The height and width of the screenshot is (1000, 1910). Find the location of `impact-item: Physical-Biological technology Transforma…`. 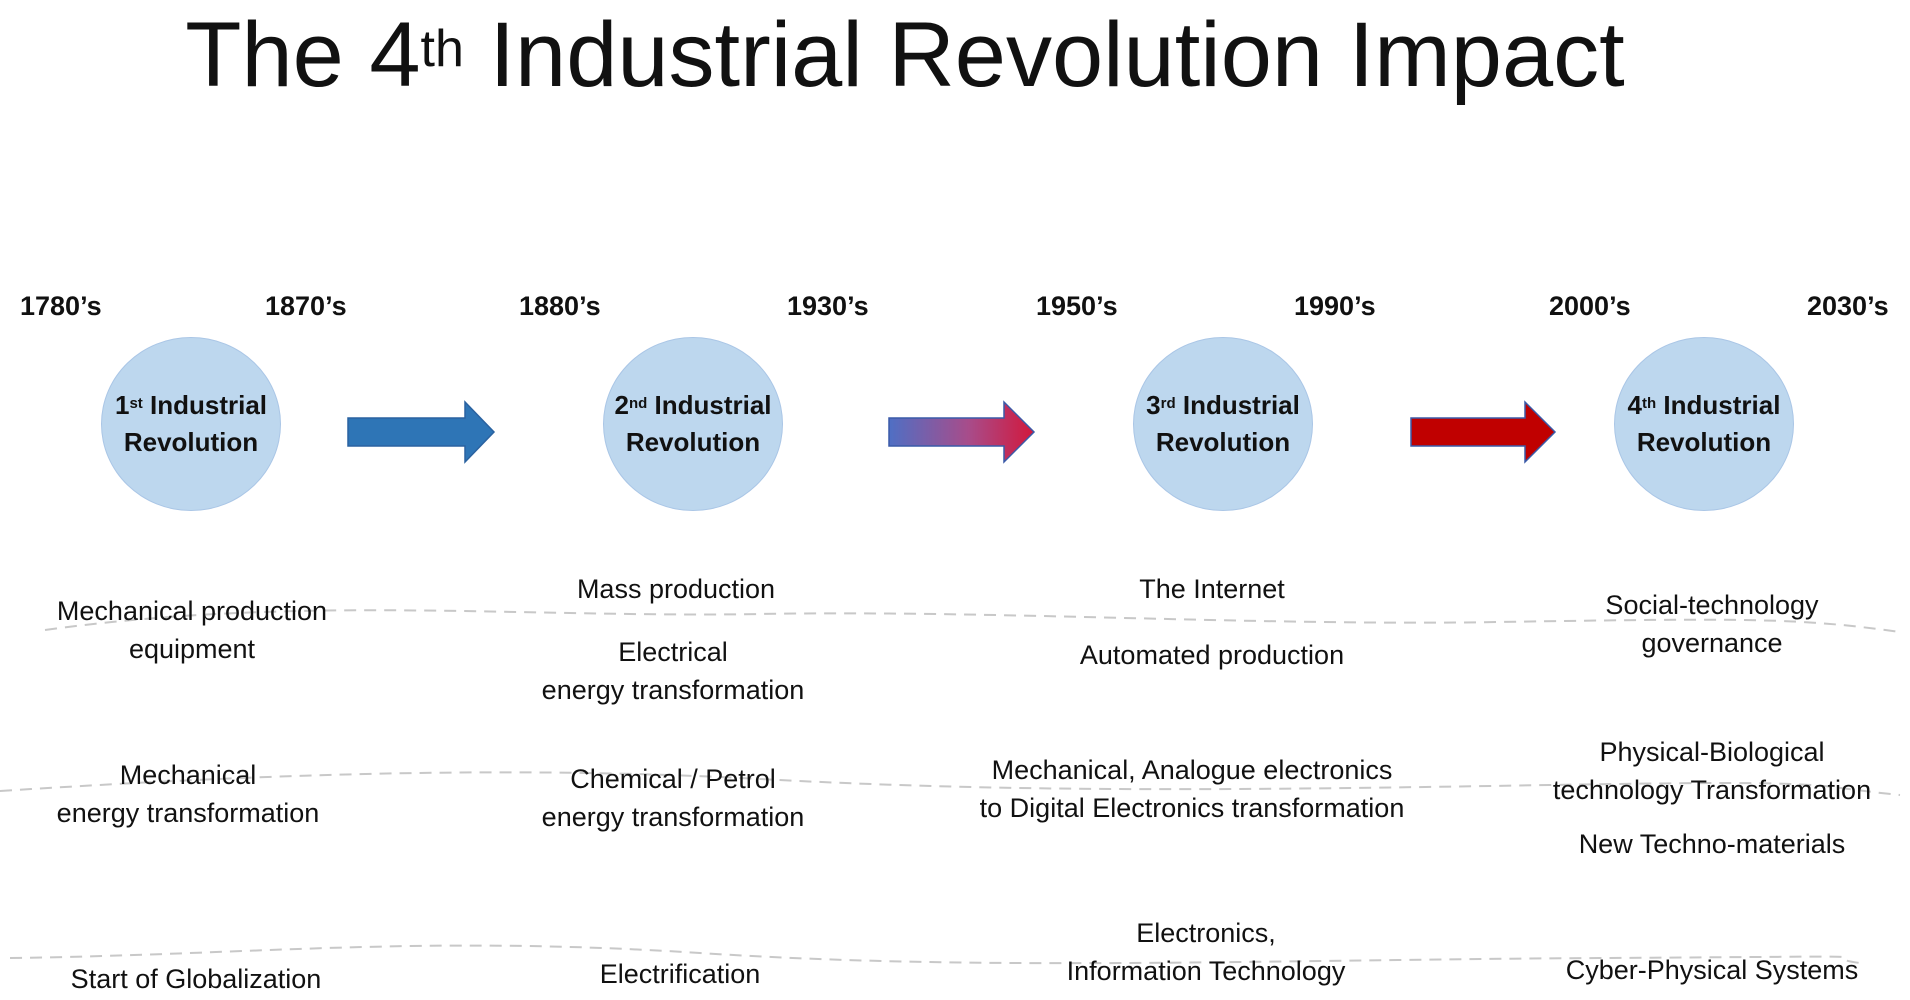

impact-item: Physical-Biological technology Transforma… is located at coordinates (1712, 771).